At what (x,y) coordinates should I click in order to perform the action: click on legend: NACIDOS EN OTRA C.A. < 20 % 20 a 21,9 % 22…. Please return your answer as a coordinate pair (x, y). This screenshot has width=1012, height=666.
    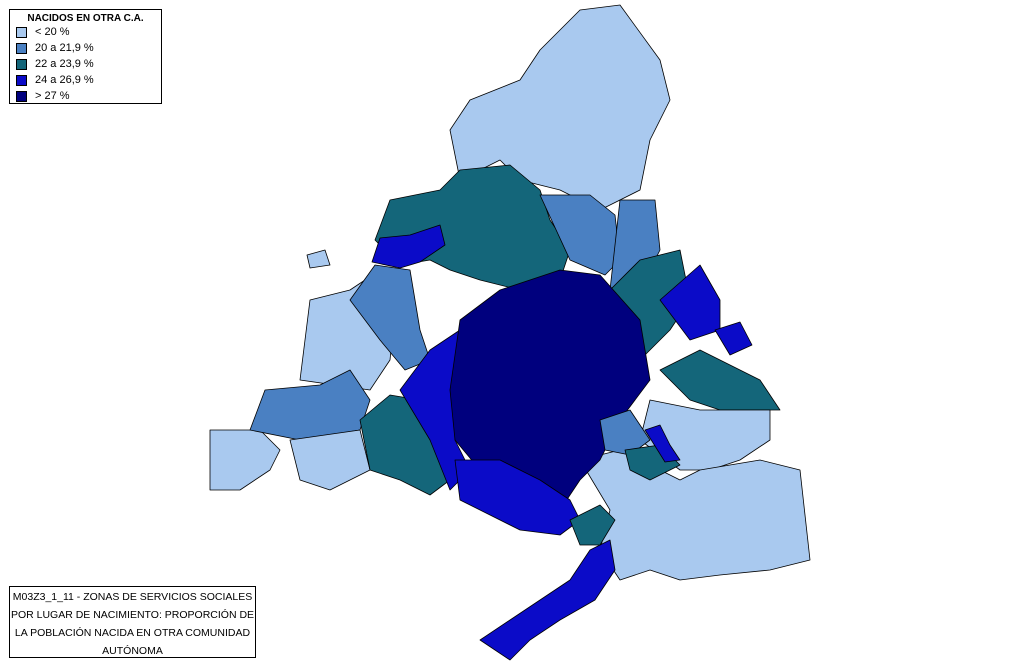
    Looking at the image, I should click on (85, 56).